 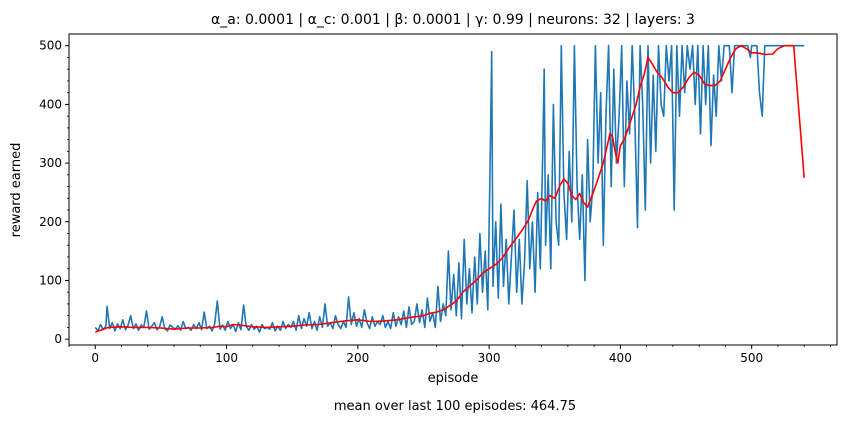 What do you see at coordinates (489, 358) in the screenshot?
I see `x-tick-label: 300` at bounding box center [489, 358].